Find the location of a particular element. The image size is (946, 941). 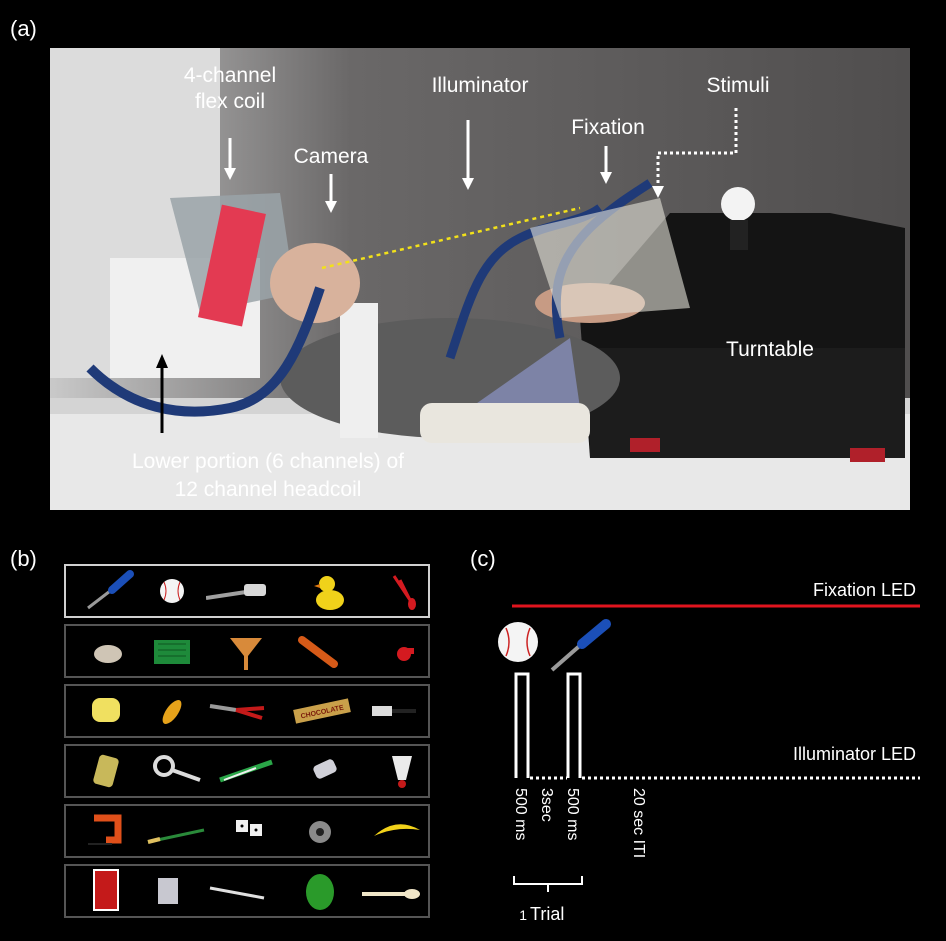

paint-brush-icon is located at coordinates (176, 836).